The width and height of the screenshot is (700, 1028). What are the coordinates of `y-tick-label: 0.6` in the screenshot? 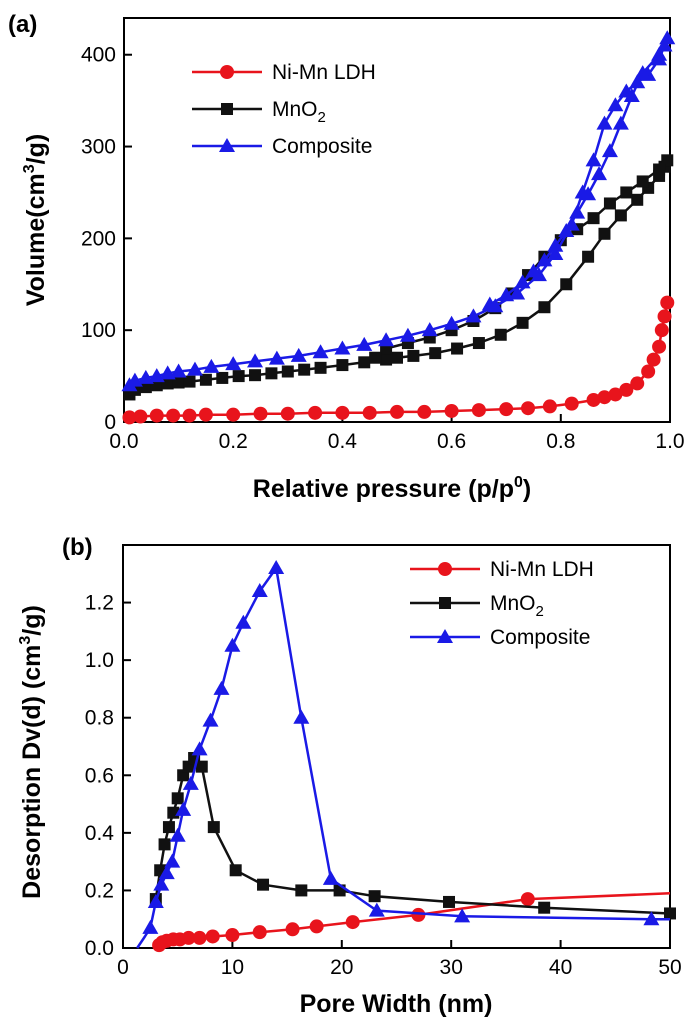 It's located at (99, 775).